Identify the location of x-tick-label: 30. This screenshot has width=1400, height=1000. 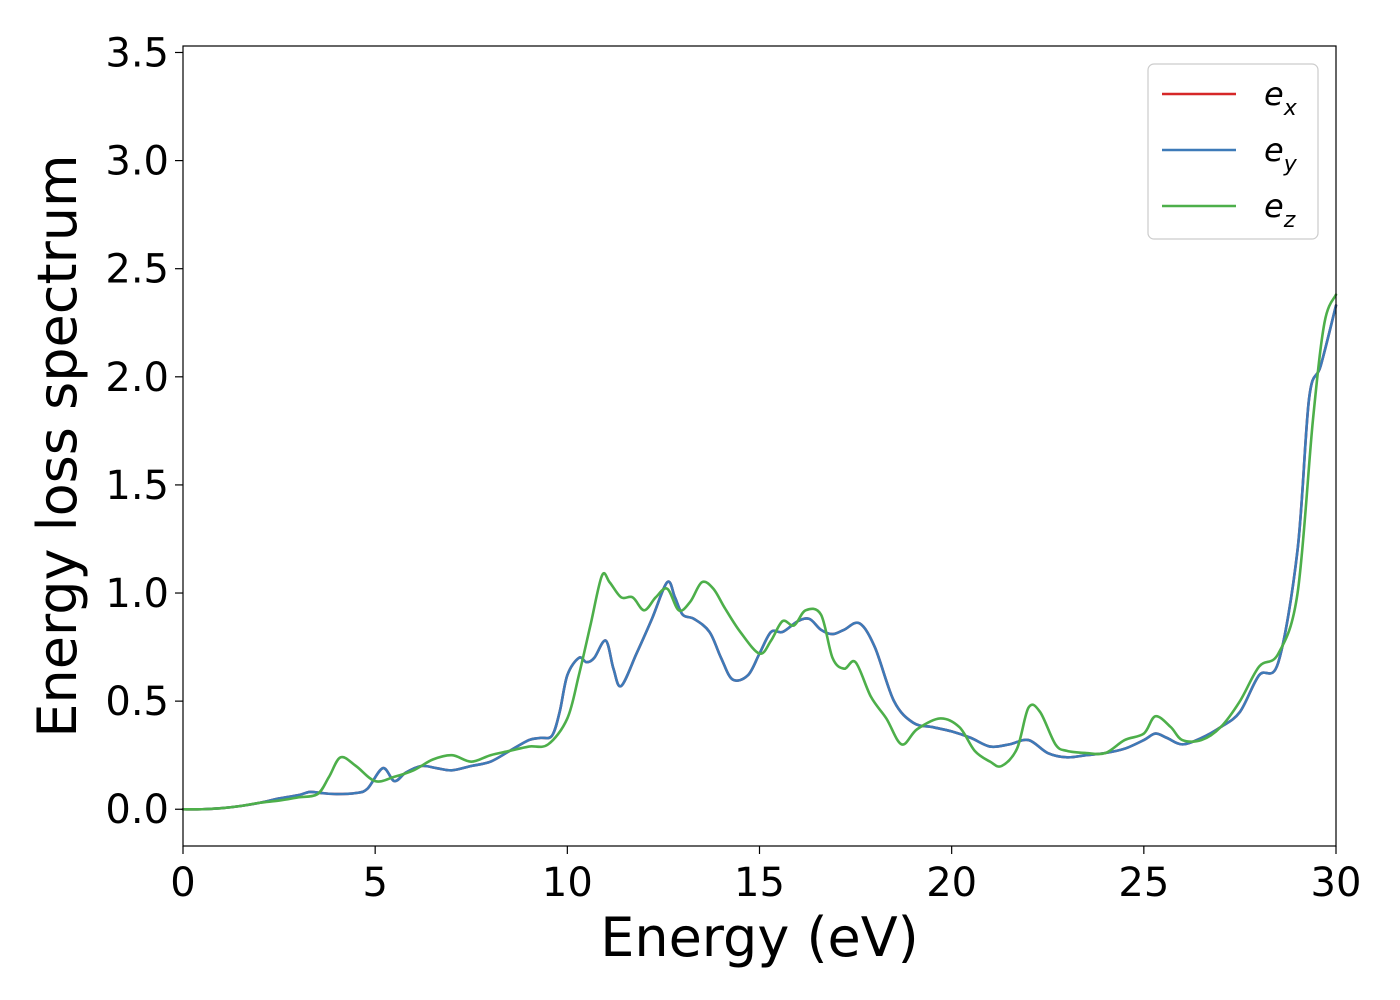
(1336, 883).